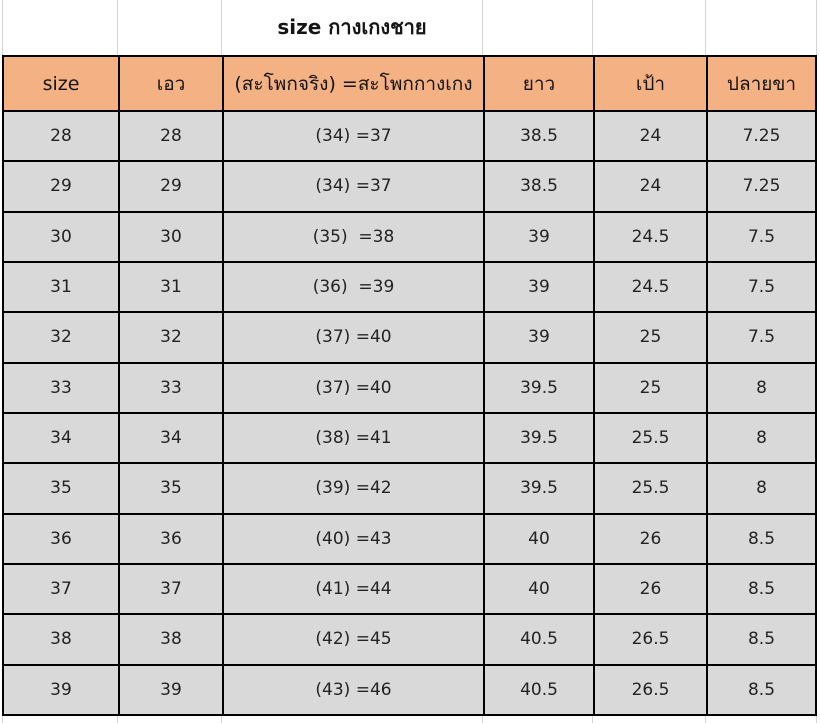 Image resolution: width=820 pixels, height=723 pixels. I want to click on header-cell: เอว, so click(171, 83).